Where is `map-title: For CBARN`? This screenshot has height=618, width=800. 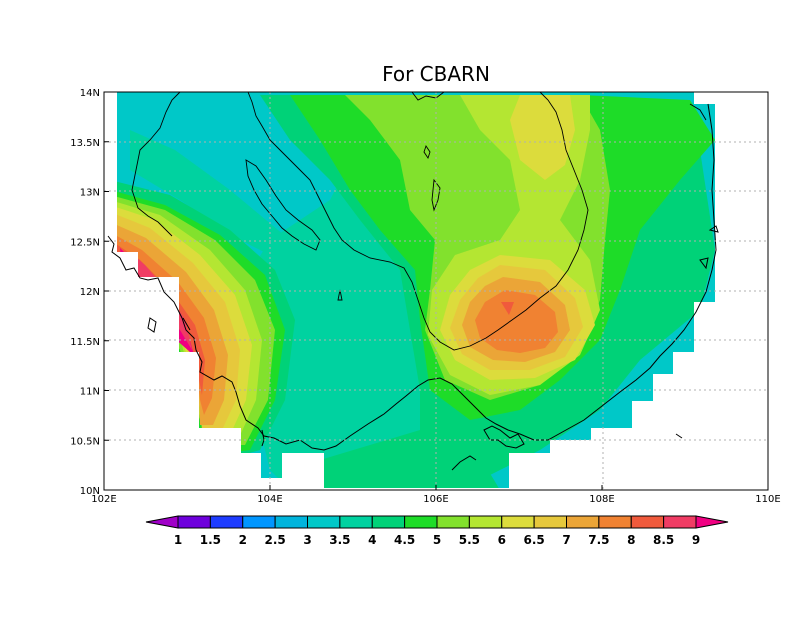
map-title: For CBARN is located at coordinates (436, 74).